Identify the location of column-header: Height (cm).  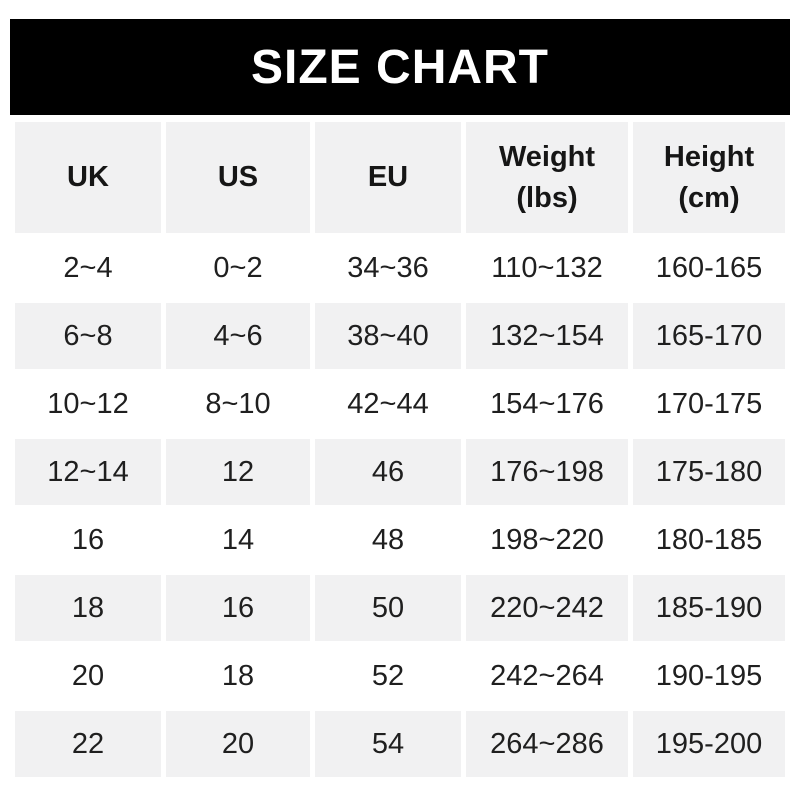
(709, 177).